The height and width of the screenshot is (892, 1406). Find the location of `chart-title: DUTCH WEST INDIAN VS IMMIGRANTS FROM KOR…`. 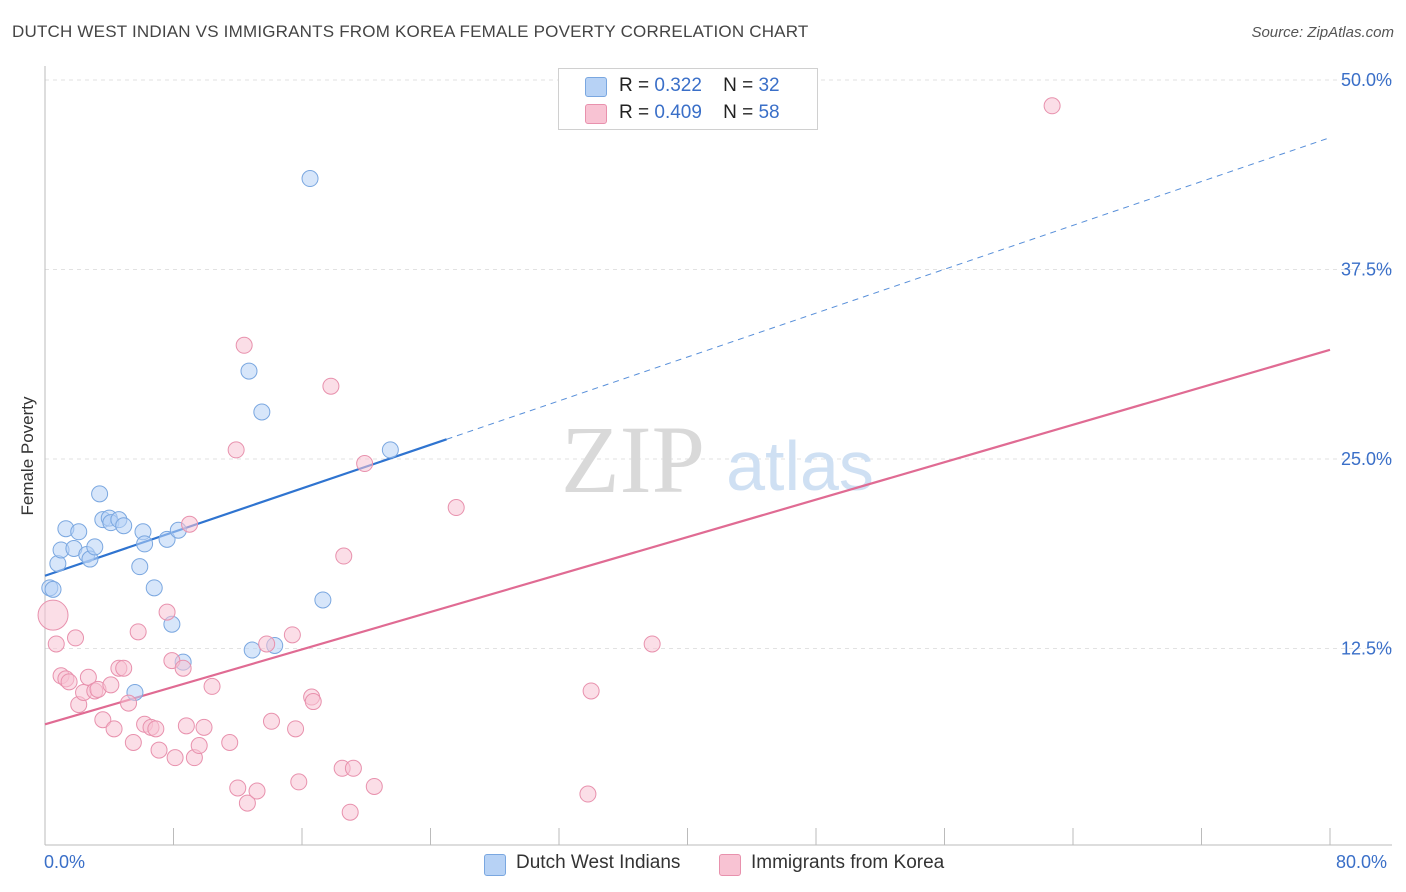

chart-title: DUTCH WEST INDIAN VS IMMIGRANTS FROM KOR… is located at coordinates (410, 31).